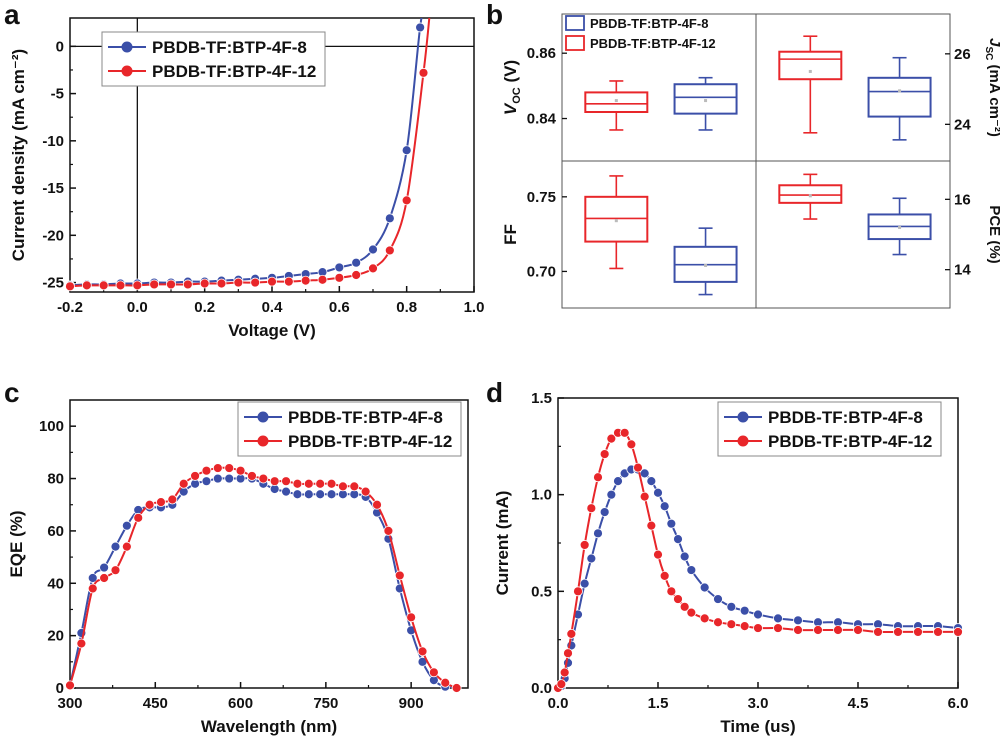 This screenshot has height=748, width=1000. Describe the element at coordinates (155, 703) in the screenshot. I see `x-tick-label: 450` at that location.